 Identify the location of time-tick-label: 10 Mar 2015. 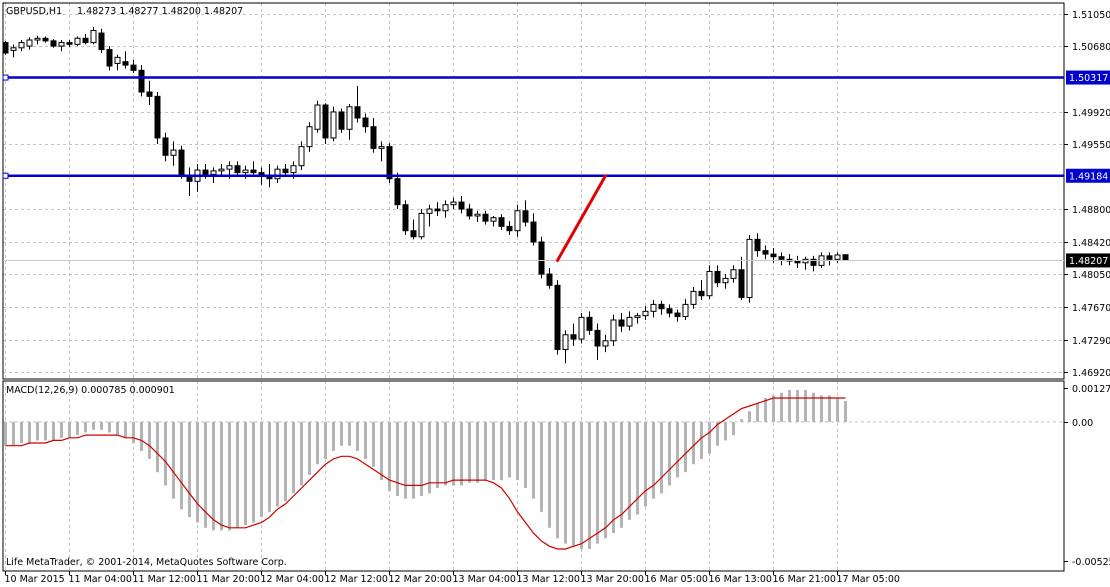
(35, 579).